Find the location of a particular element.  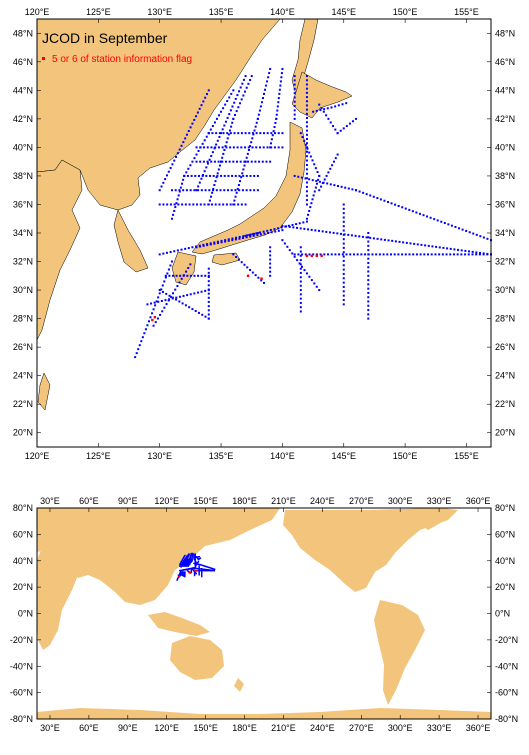

world-lat-label-left: 40°N is located at coordinates (23, 561).